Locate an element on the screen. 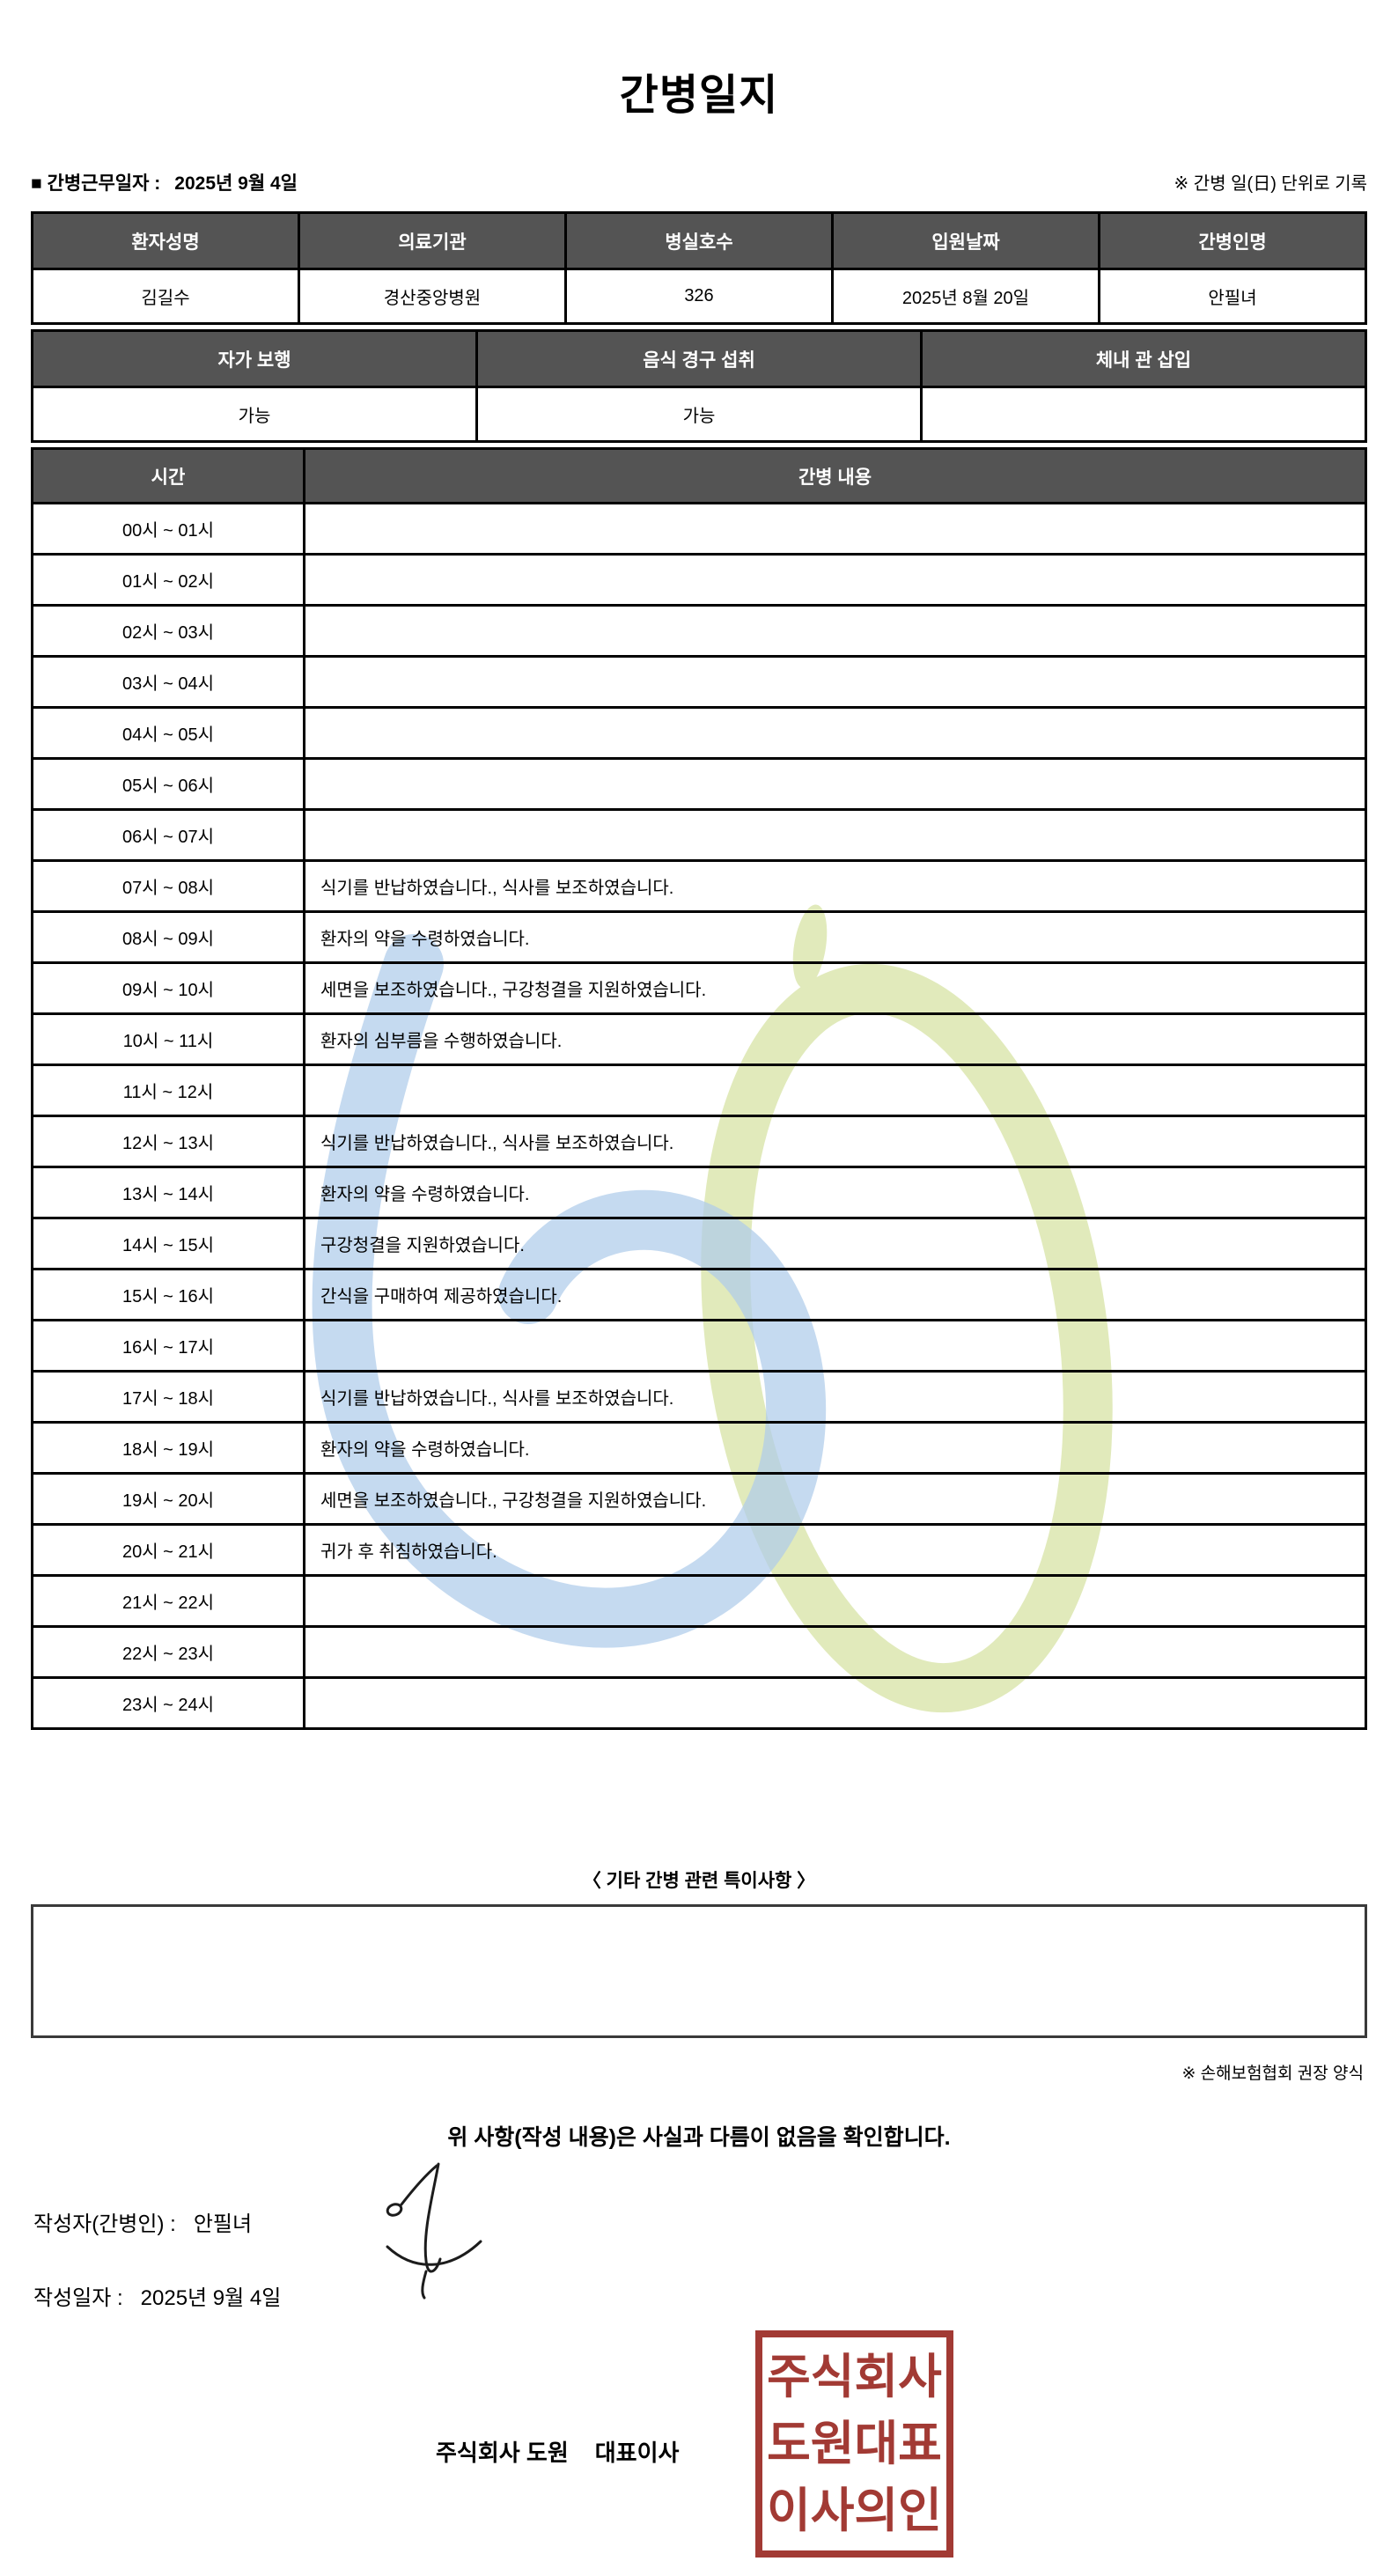  oral-intake-cell: 가능 is located at coordinates (699, 414).